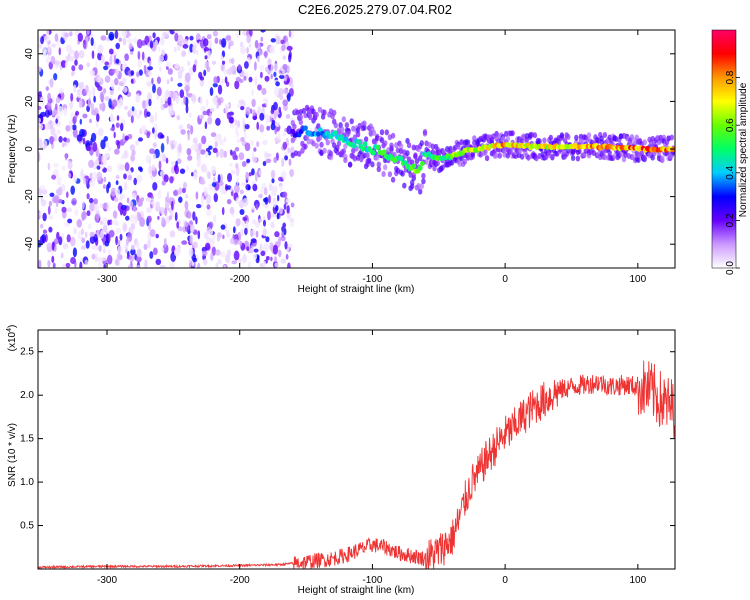 This screenshot has width=750, height=600. I want to click on snr-y-tick-label: 2.0, so click(27, 395).